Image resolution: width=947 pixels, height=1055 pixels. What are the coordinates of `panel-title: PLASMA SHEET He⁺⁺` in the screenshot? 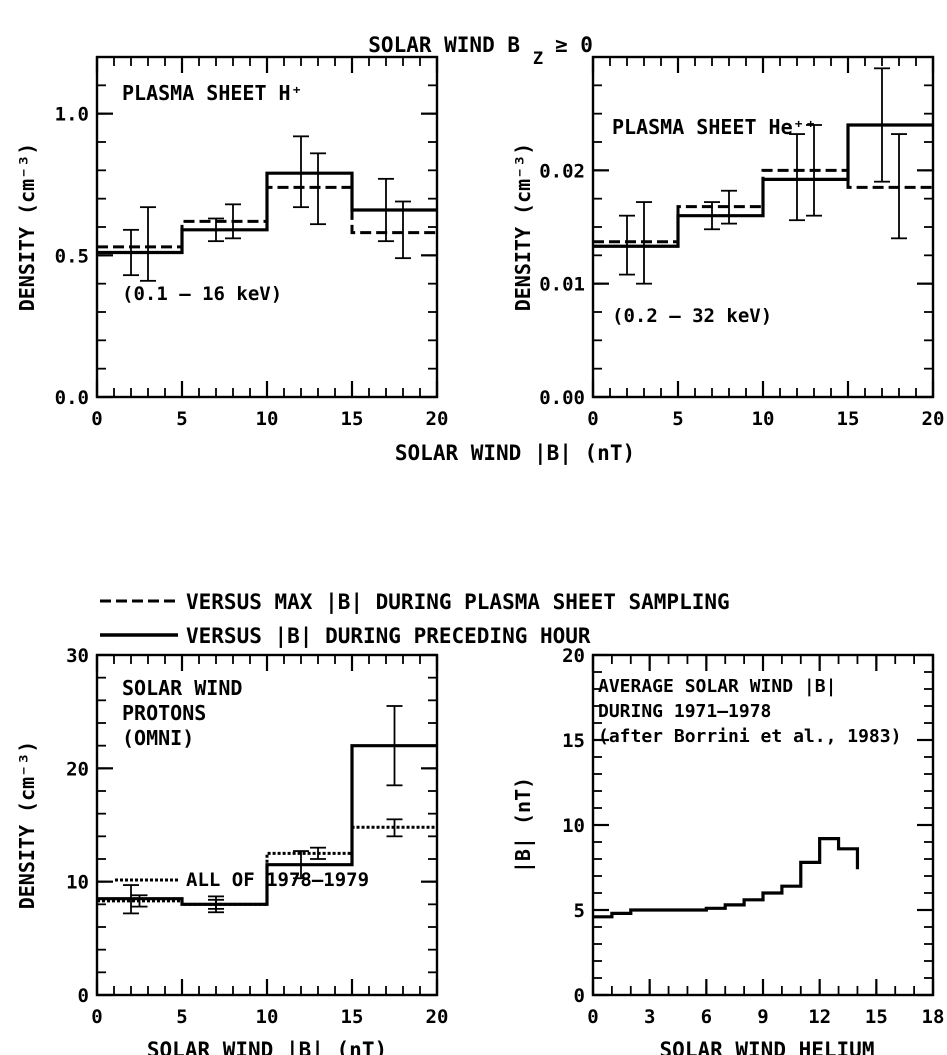 It's located at (714, 127).